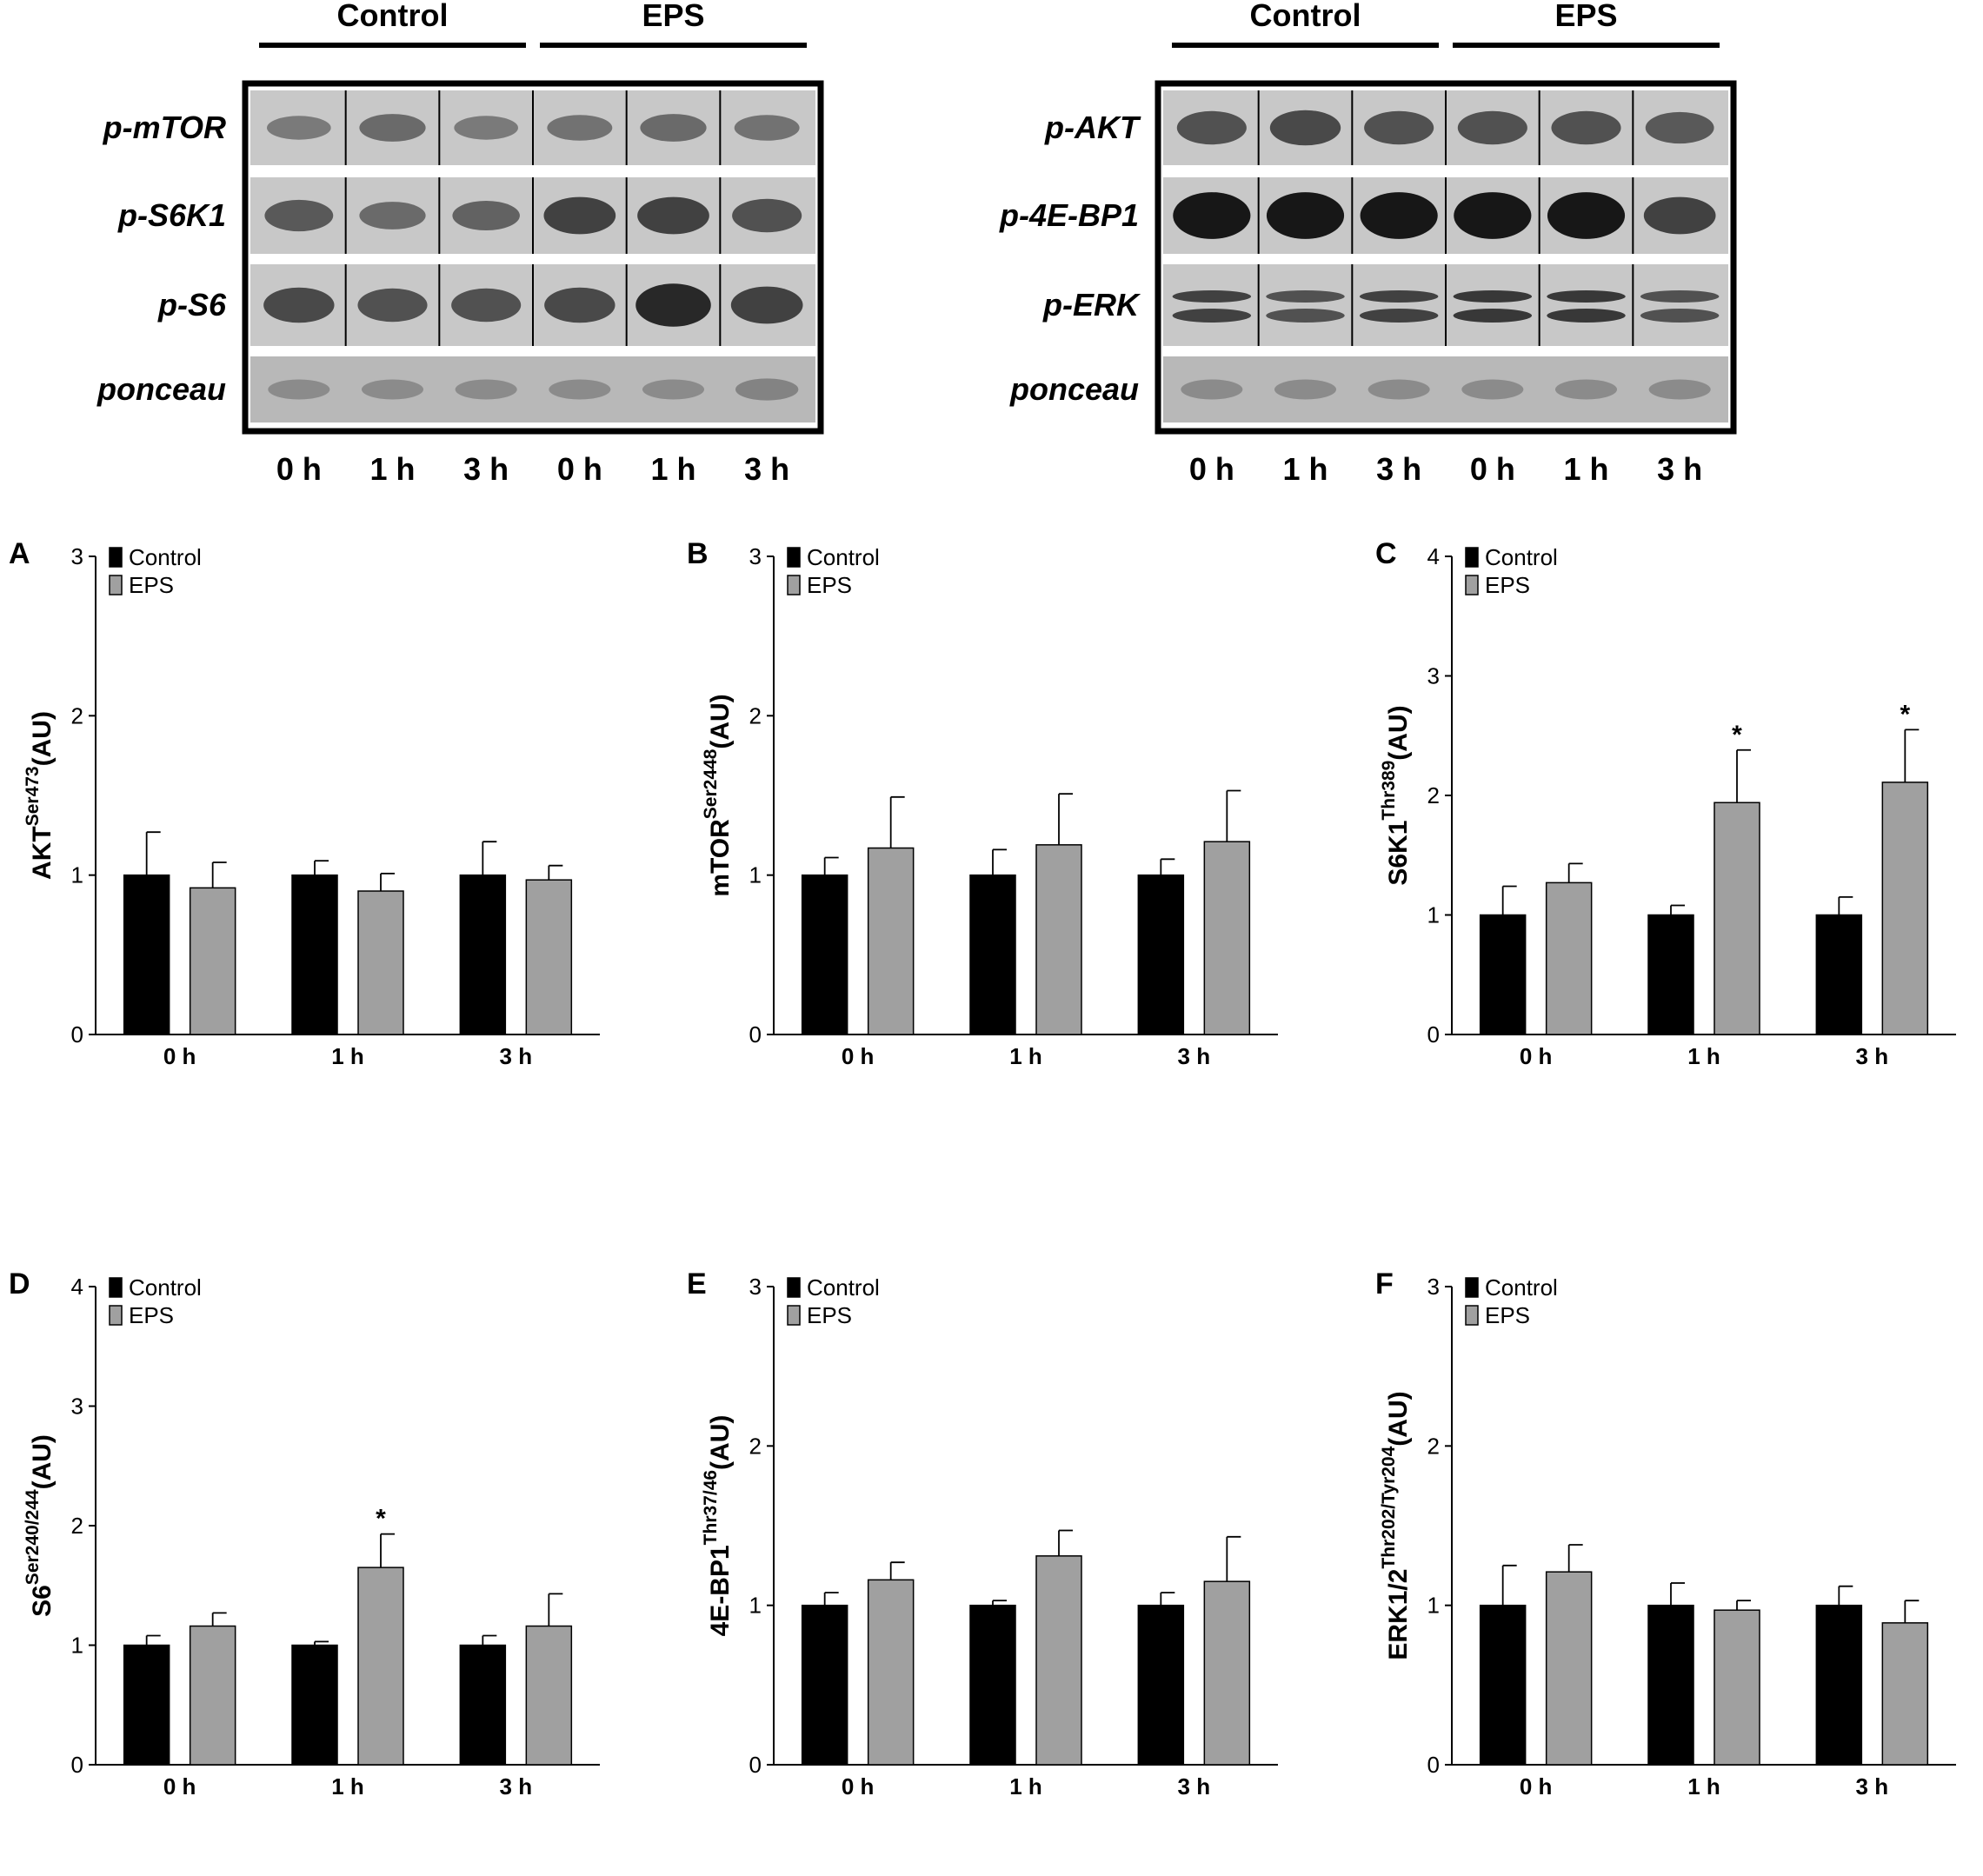 This screenshot has height=1876, width=1983. Describe the element at coordinates (313, 841) in the screenshot. I see `chart-panel-a: 0 1 2 3 AKTSer473(AU) Control EPS 0 h 1 h 3 h` at that location.